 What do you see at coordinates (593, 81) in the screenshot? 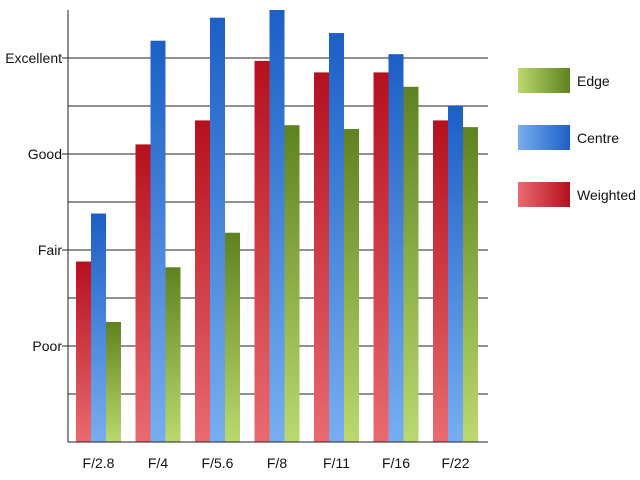
I see `legend-label: Edge` at bounding box center [593, 81].